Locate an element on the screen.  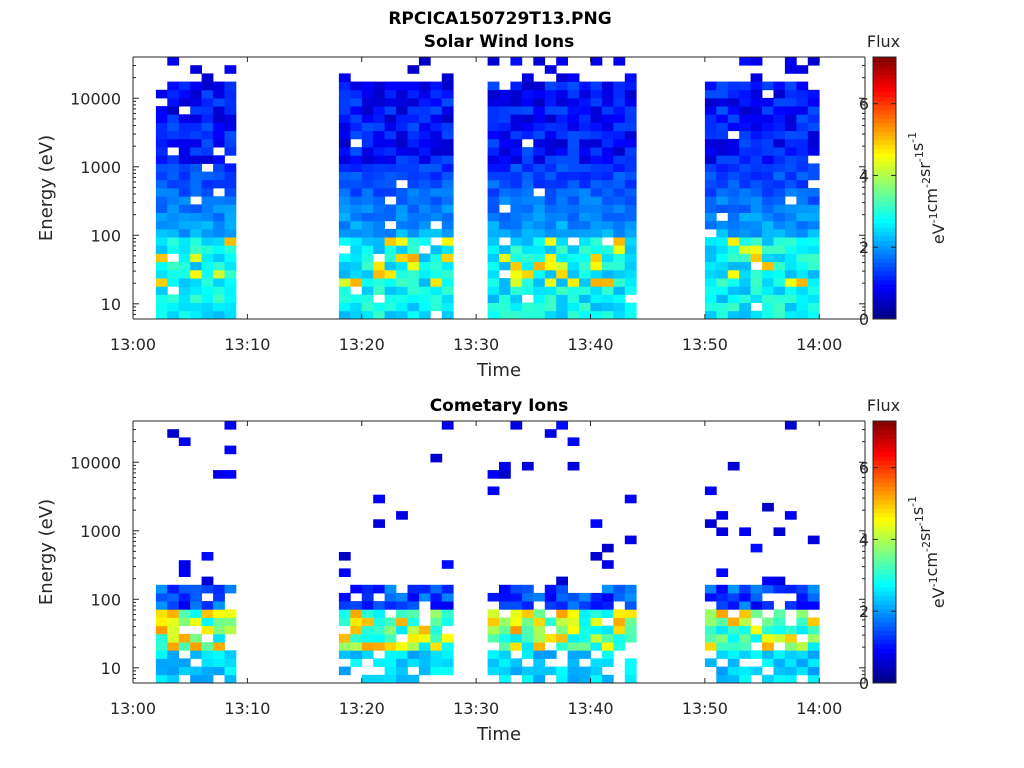
y-tick-label: 1000 is located at coordinates (100, 531).